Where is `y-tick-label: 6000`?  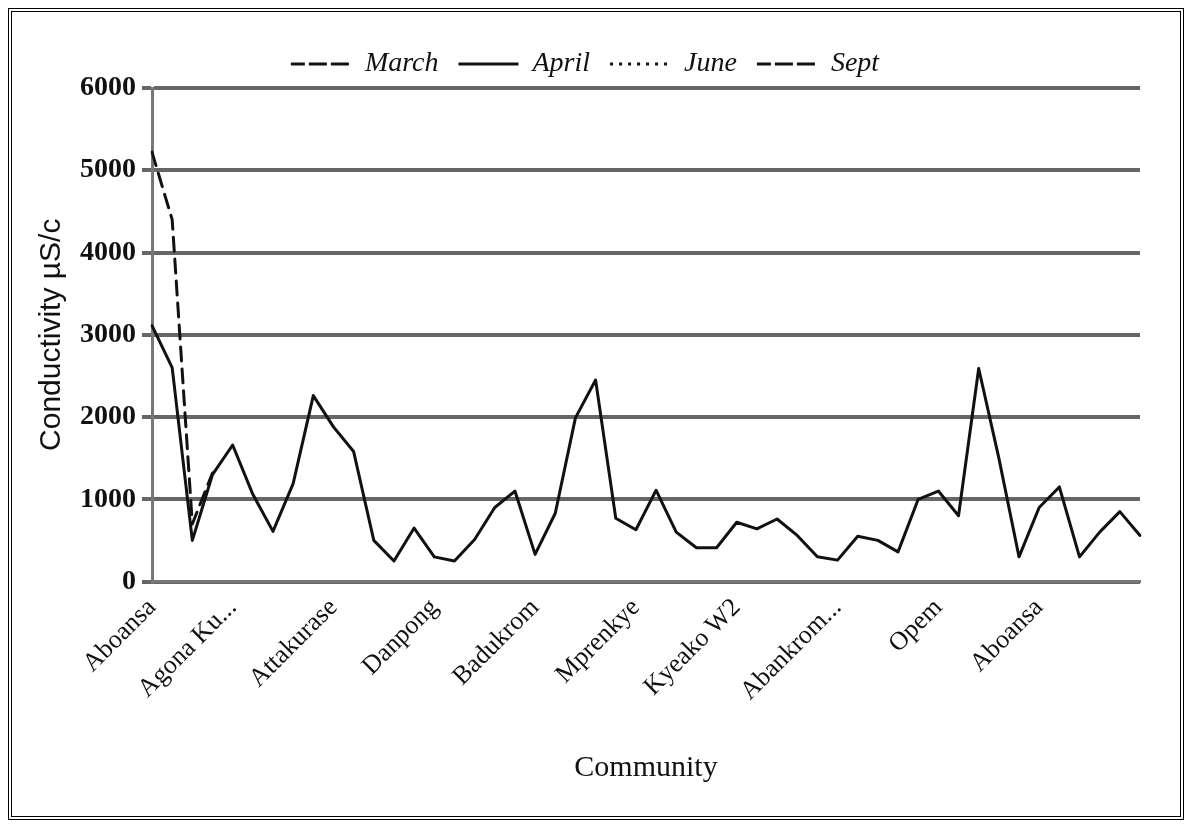
y-tick-label: 6000 is located at coordinates (108, 86).